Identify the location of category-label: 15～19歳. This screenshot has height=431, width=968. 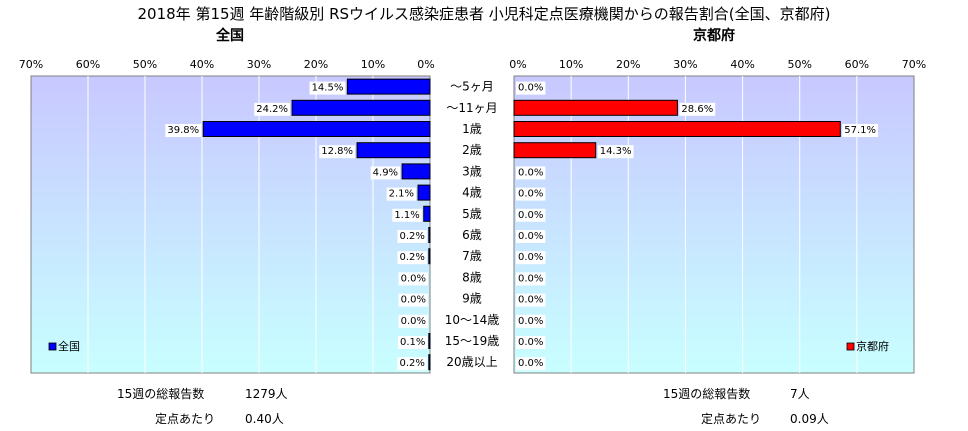
(472, 341).